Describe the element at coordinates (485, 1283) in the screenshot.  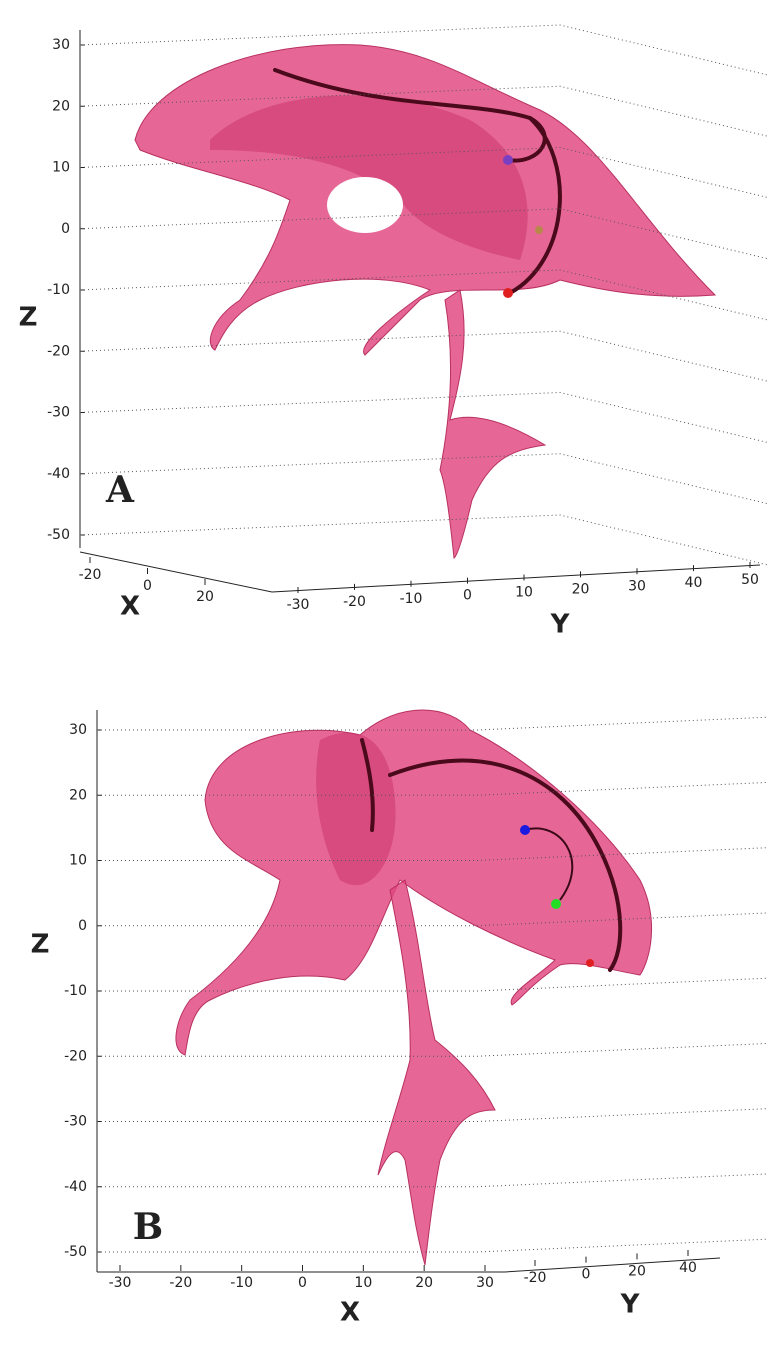
I see `x-tick-label: 30` at that location.